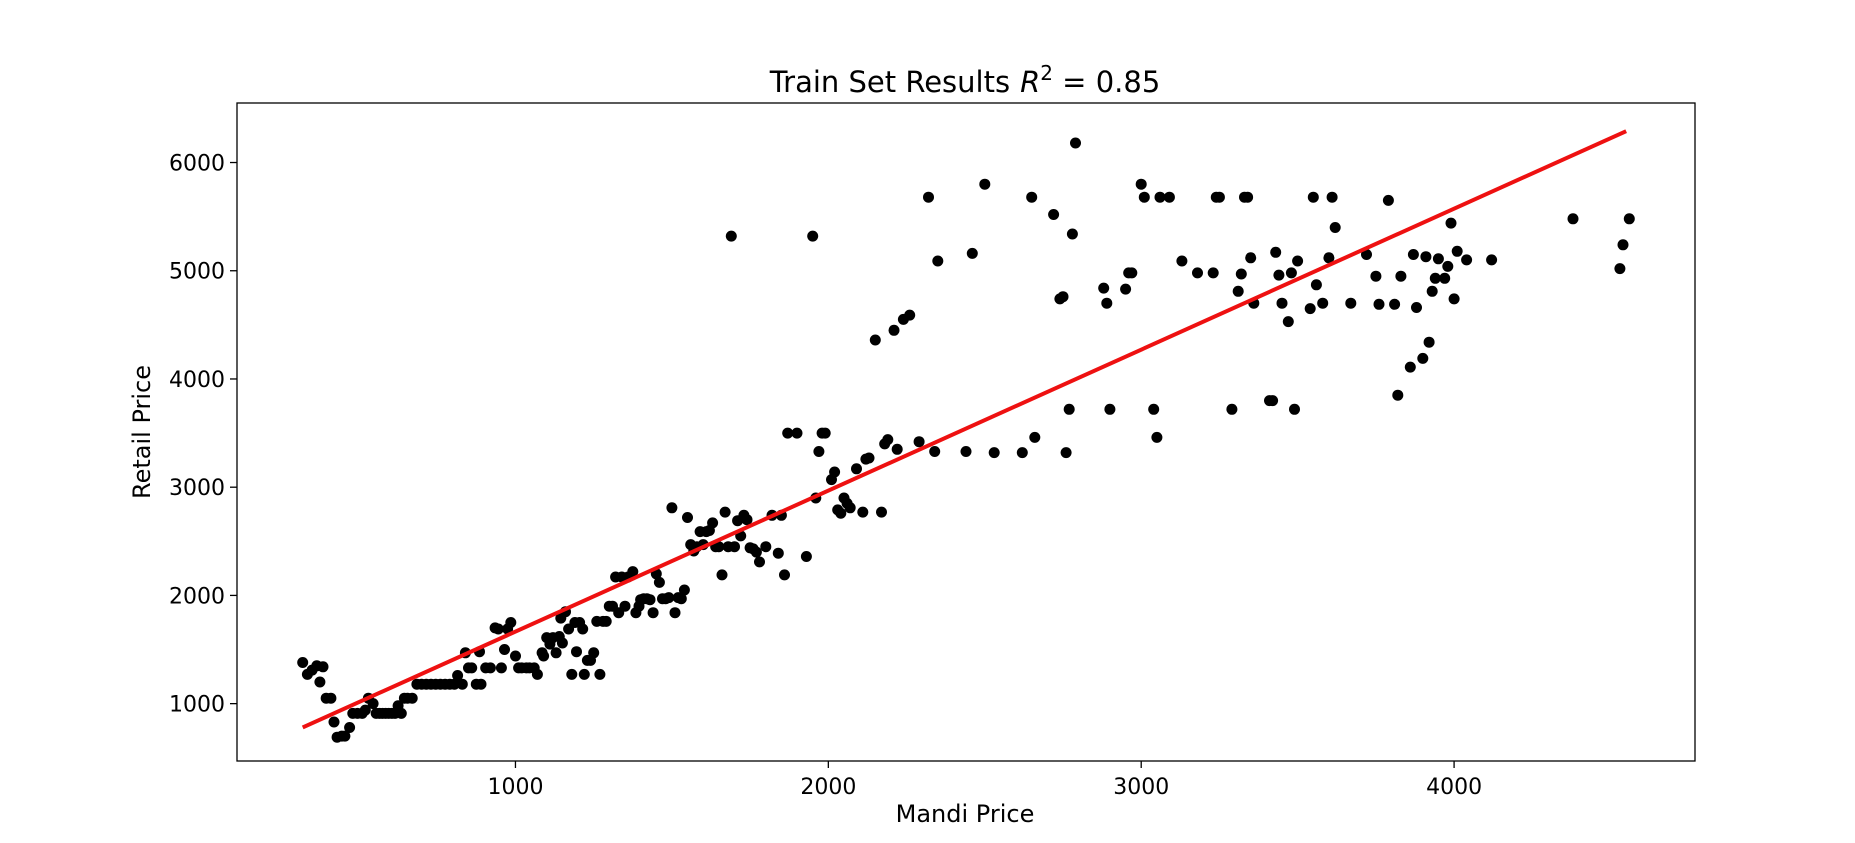  I want to click on chart-title: Train Set Results R2 = 0.85, so click(965, 80).